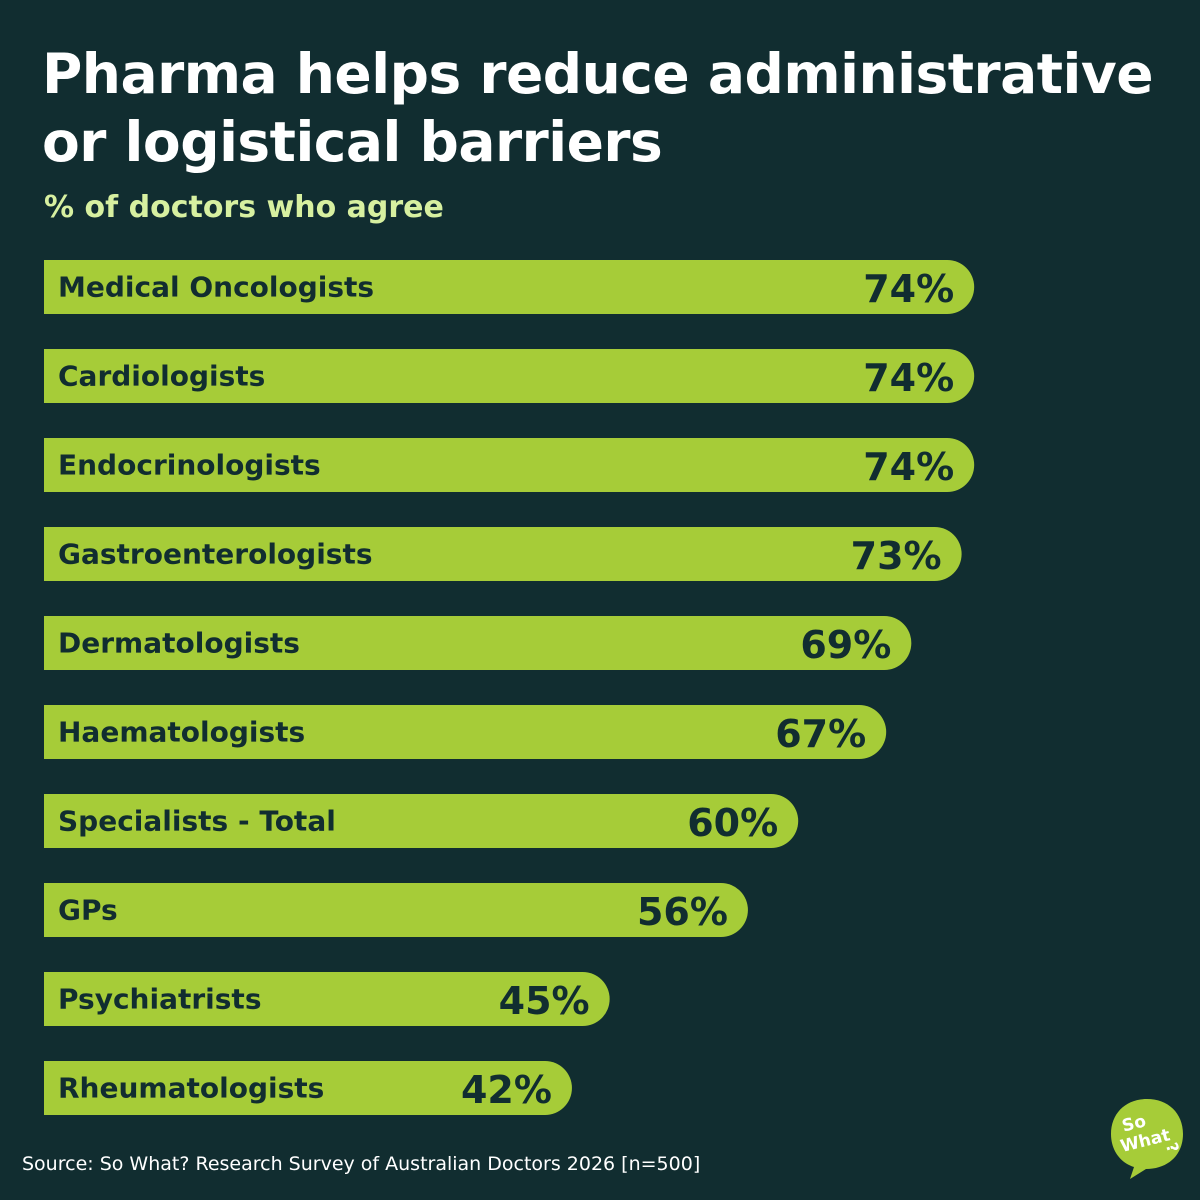 This screenshot has width=1200, height=1200. What do you see at coordinates (509, 287) in the screenshot?
I see `bar-medical-oncologists` at bounding box center [509, 287].